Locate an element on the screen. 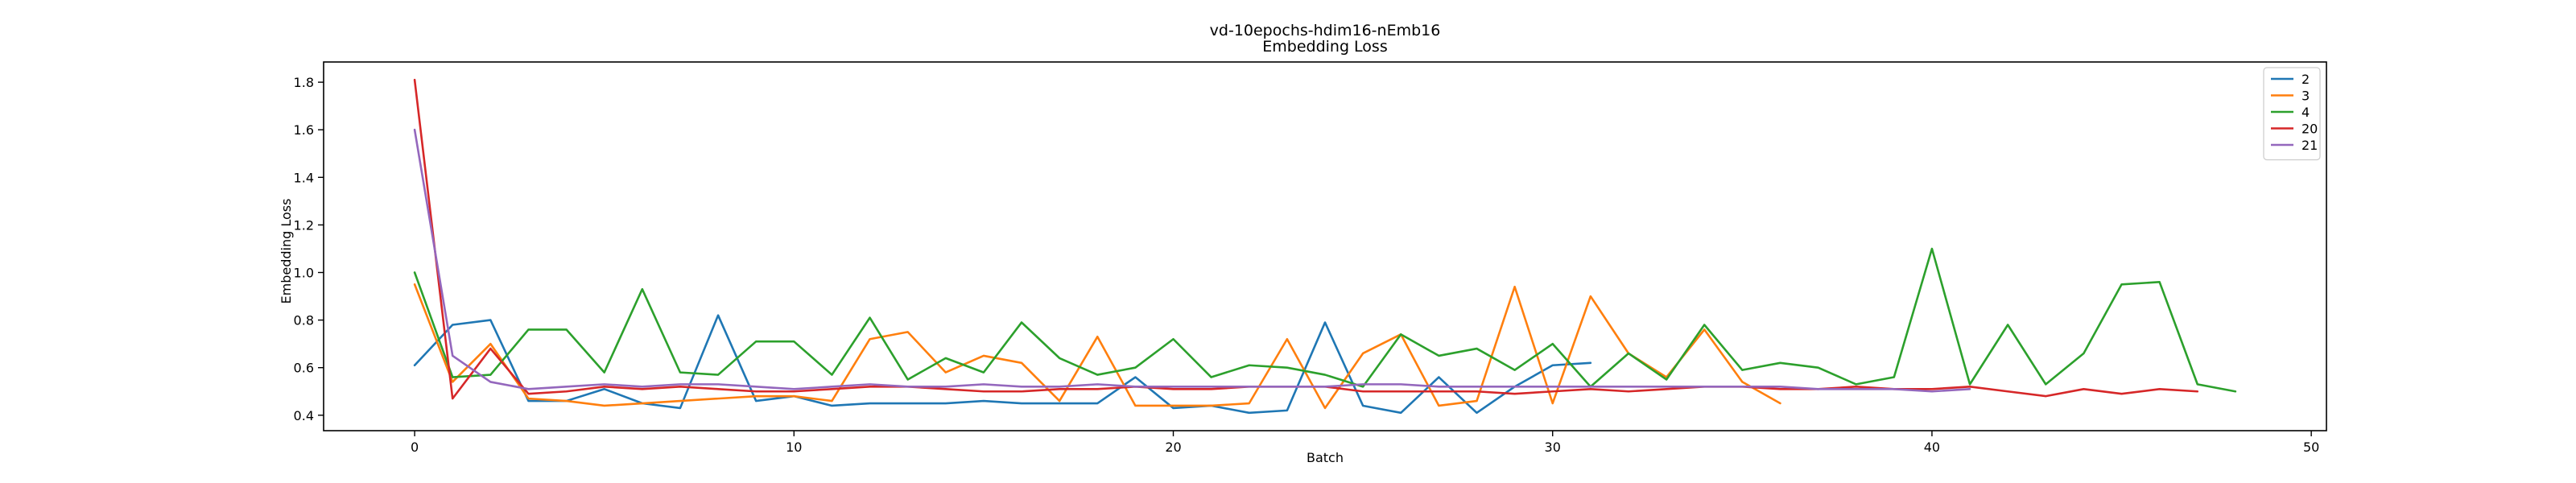  y-axis-title: Embedding Loss is located at coordinates (286, 252).